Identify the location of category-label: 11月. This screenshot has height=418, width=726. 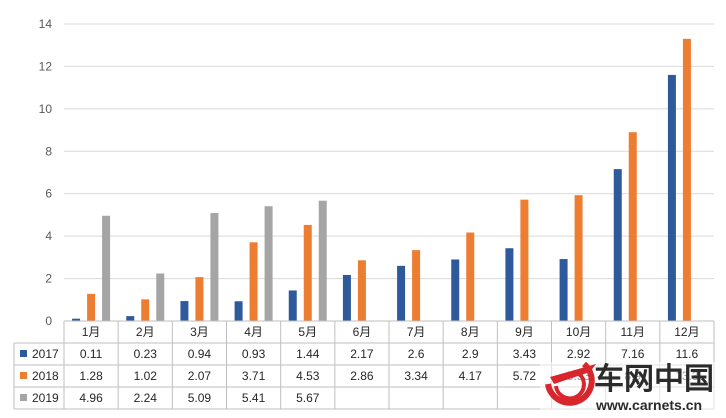
(633, 332).